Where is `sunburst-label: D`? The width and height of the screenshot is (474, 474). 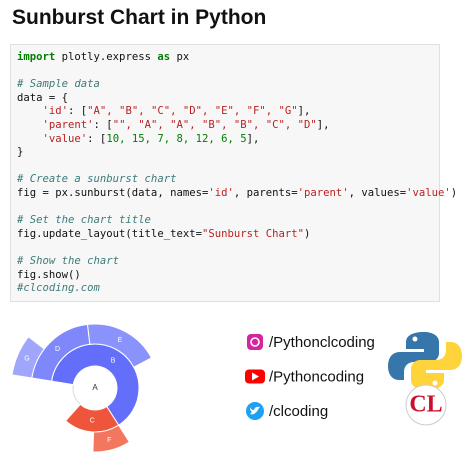
sunburst-label: D is located at coordinates (57, 349).